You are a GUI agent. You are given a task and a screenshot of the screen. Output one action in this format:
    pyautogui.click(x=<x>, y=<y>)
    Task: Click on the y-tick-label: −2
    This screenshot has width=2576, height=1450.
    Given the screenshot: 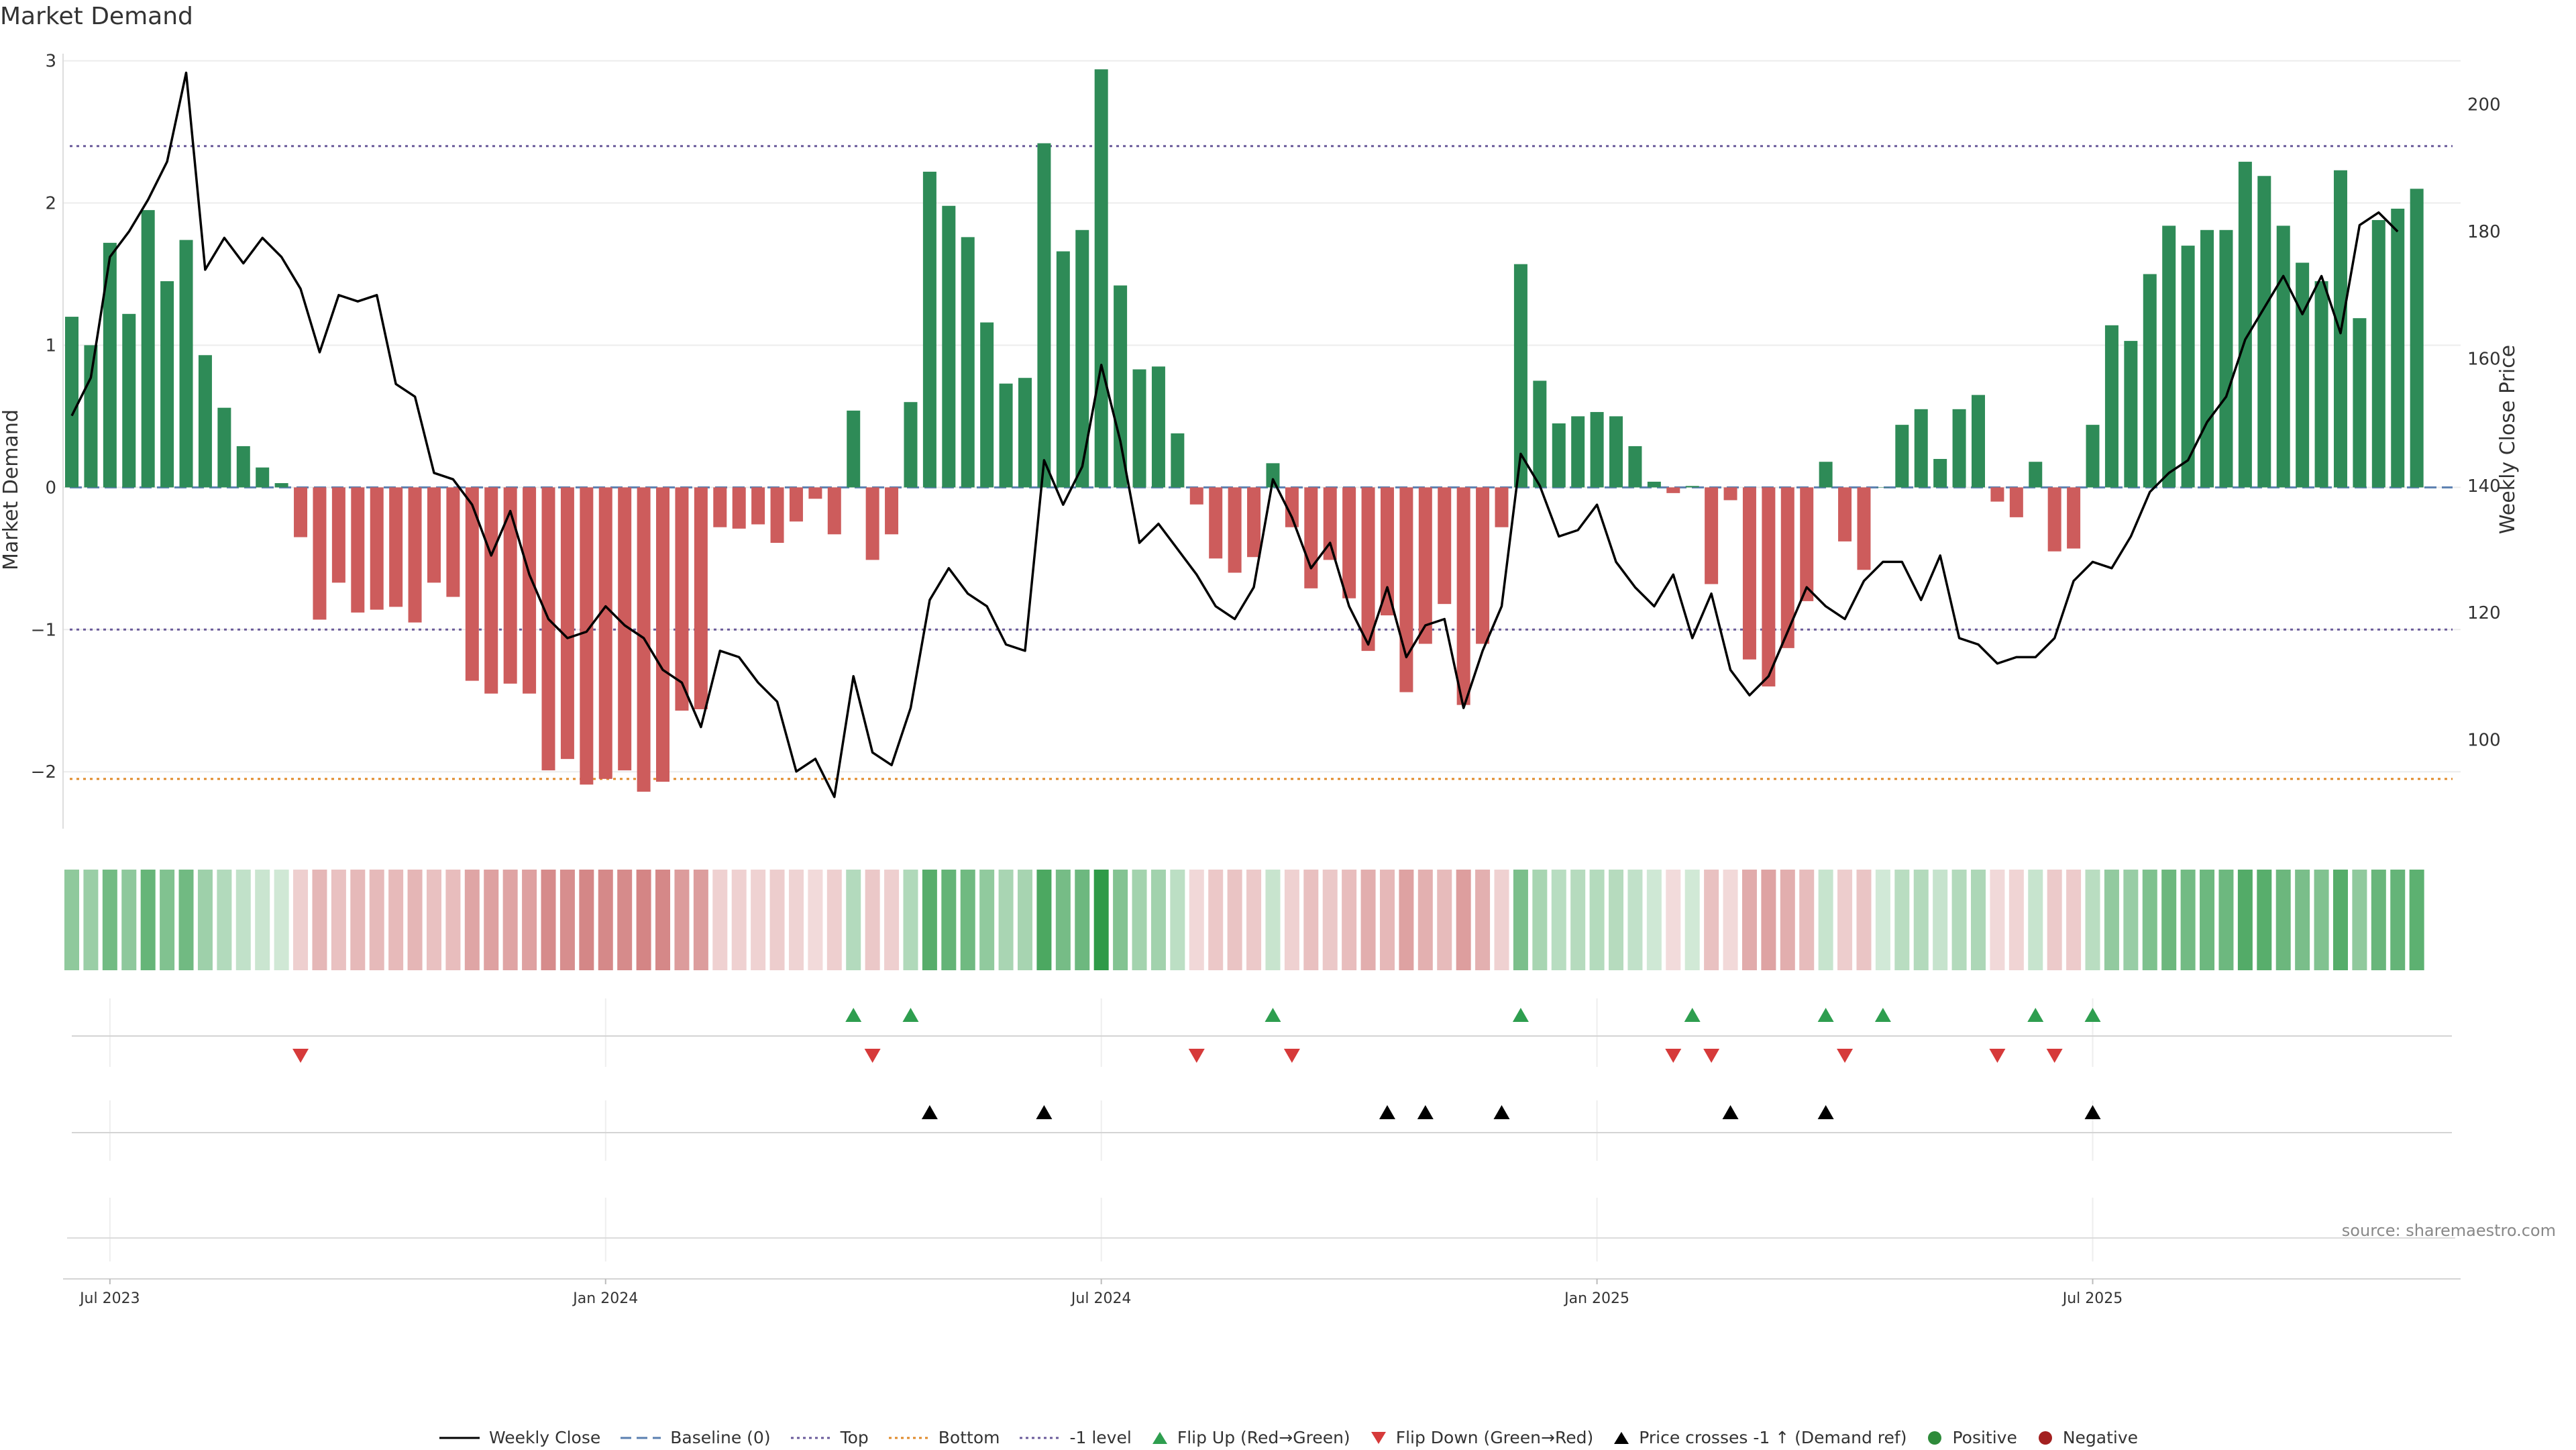 What is the action you would take?
    pyautogui.click(x=43, y=772)
    